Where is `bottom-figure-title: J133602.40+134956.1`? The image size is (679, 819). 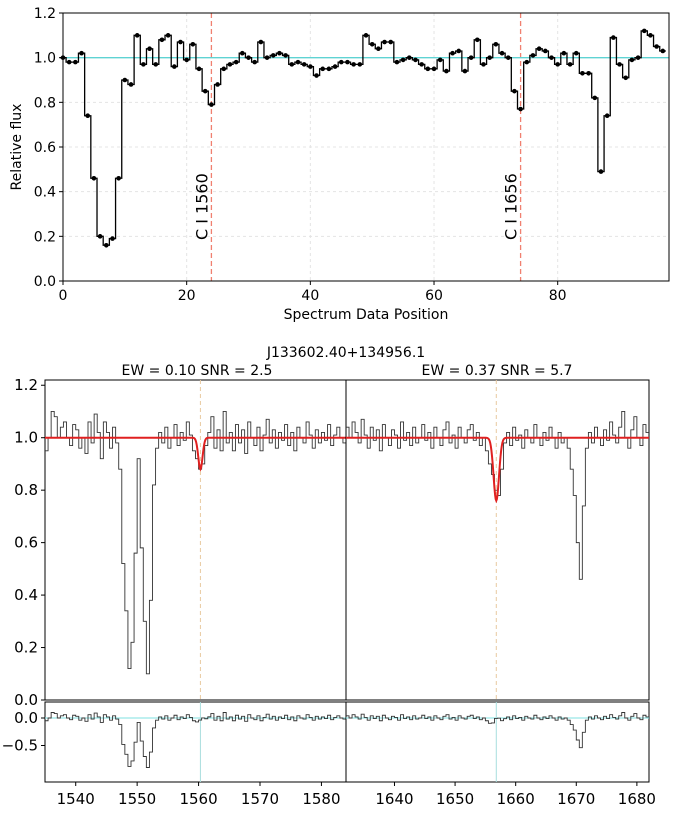
bottom-figure-title: J133602.40+134956.1 is located at coordinates (345, 353).